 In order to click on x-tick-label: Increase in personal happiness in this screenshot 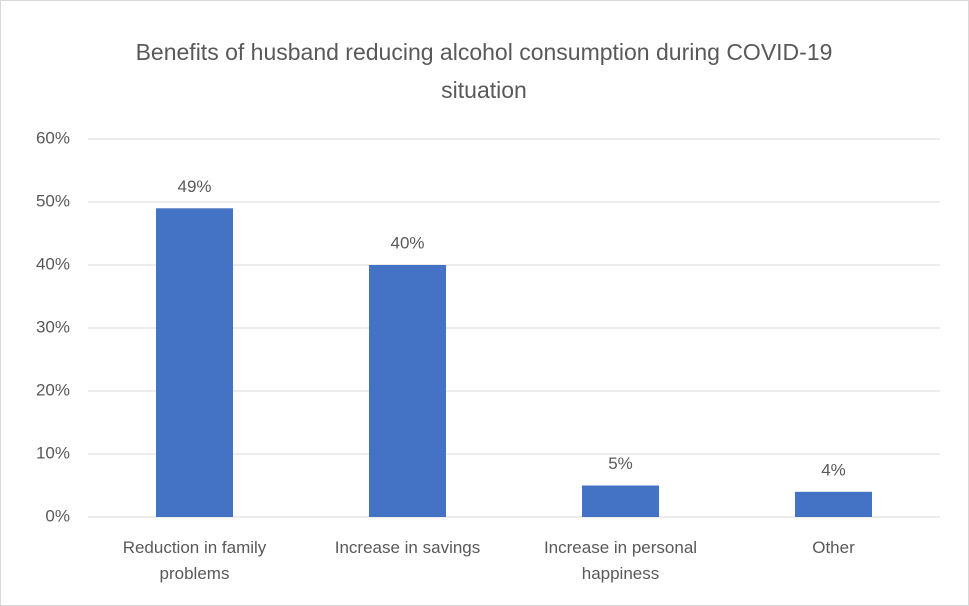, I will do `click(620, 560)`.